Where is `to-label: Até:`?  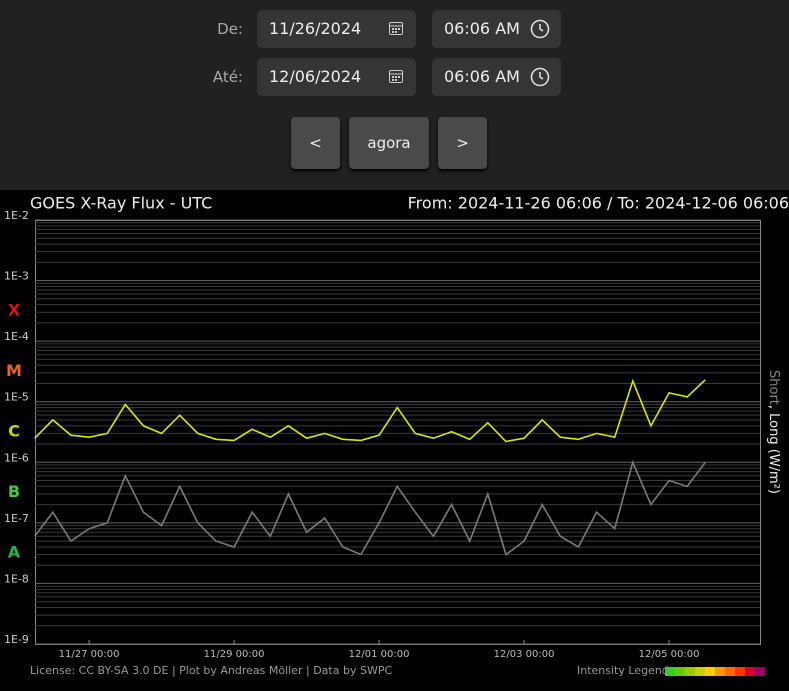
to-label: Até: is located at coordinates (227, 77).